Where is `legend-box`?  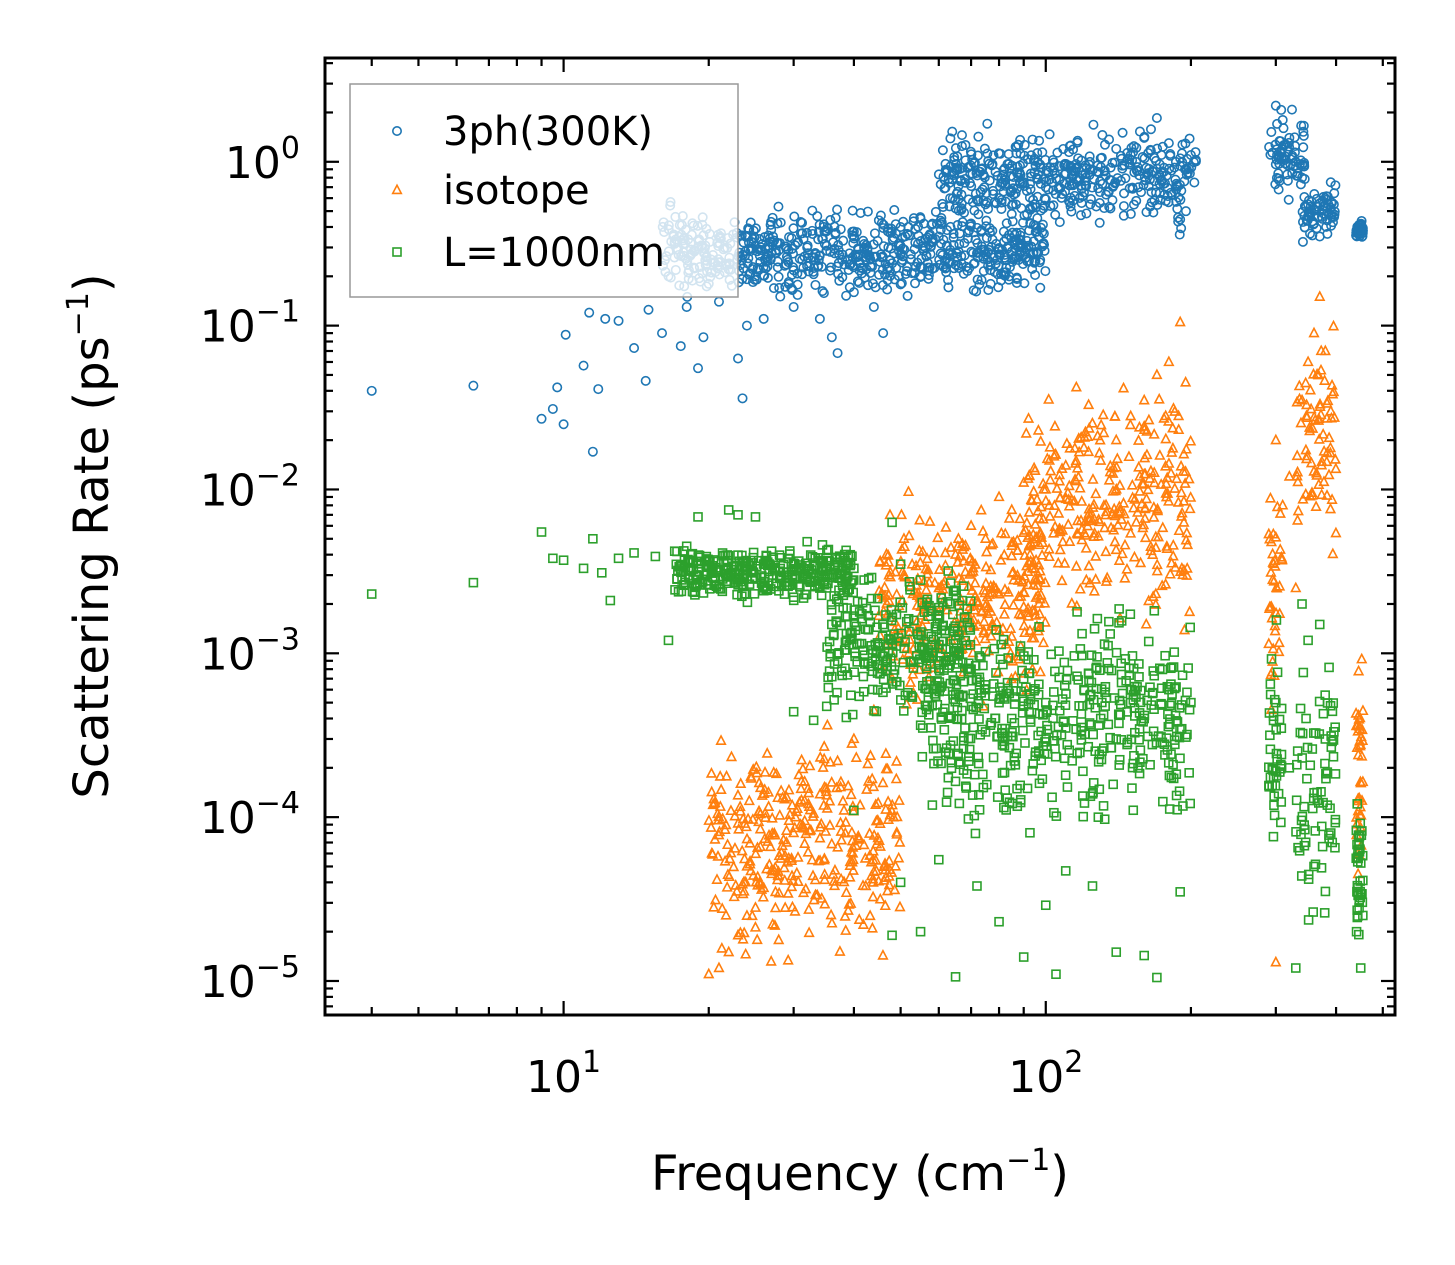 legend-box is located at coordinates (544, 190).